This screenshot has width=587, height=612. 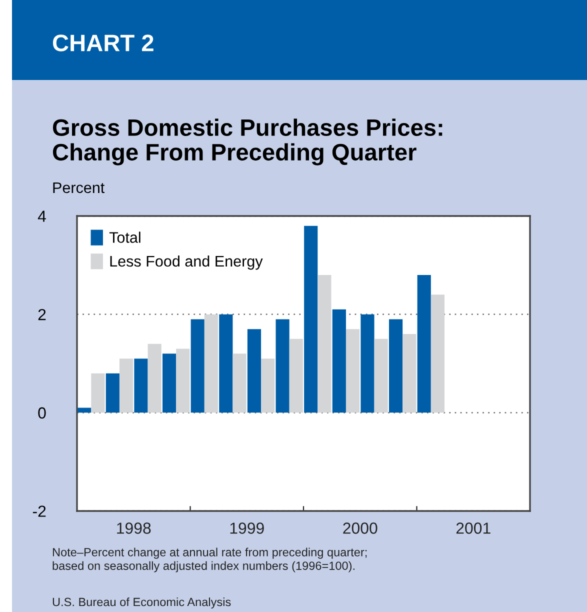 What do you see at coordinates (247, 528) in the screenshot?
I see `x-tick-label: 1999` at bounding box center [247, 528].